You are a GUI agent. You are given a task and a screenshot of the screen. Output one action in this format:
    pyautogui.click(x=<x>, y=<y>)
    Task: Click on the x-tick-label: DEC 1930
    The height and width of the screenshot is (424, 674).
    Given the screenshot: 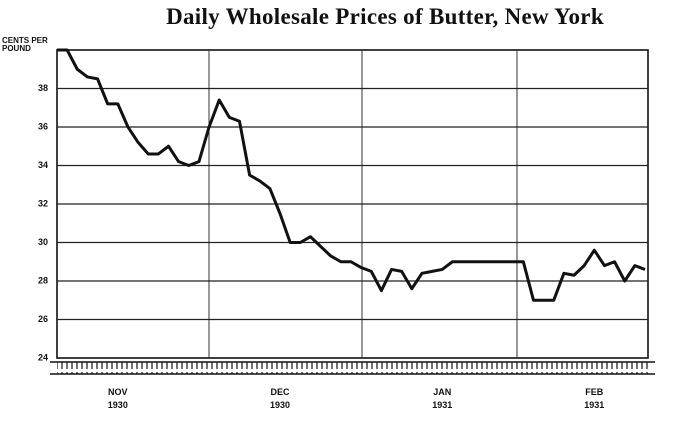 What is the action you would take?
    pyautogui.click(x=280, y=398)
    